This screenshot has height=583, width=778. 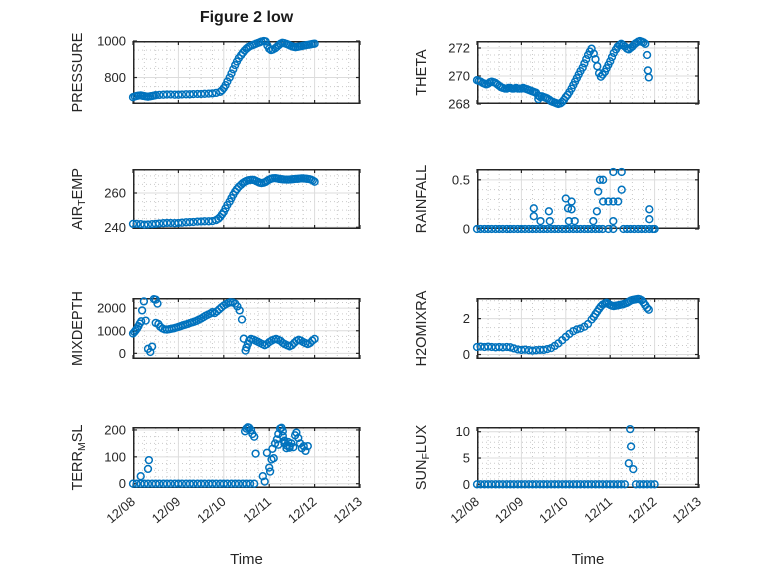 I want to click on y-tick-labels: 0 5 10, so click(x=463, y=458).